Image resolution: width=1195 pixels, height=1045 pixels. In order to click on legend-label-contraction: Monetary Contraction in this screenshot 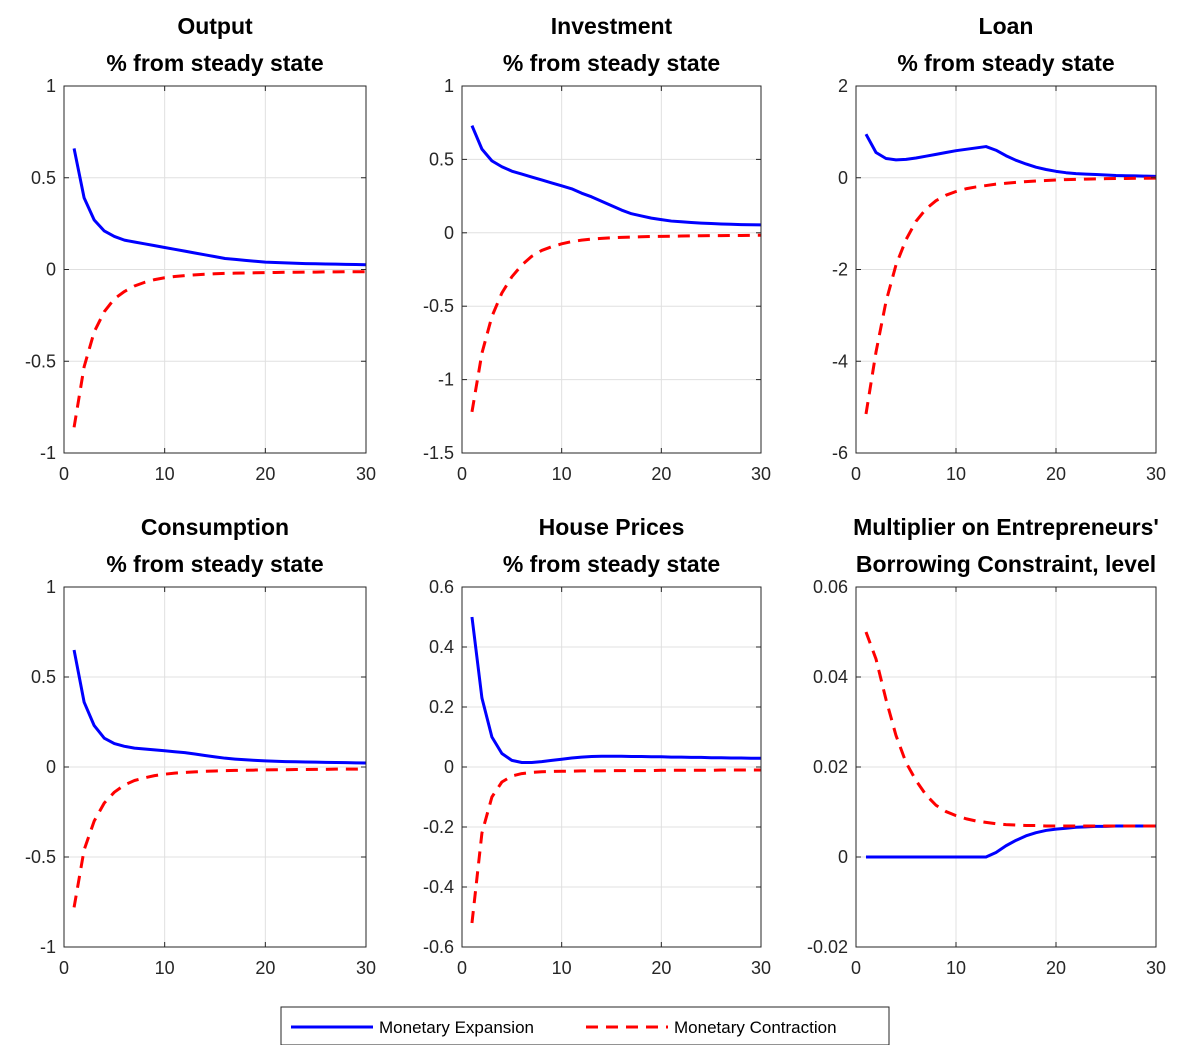, I will do `click(755, 1027)`.